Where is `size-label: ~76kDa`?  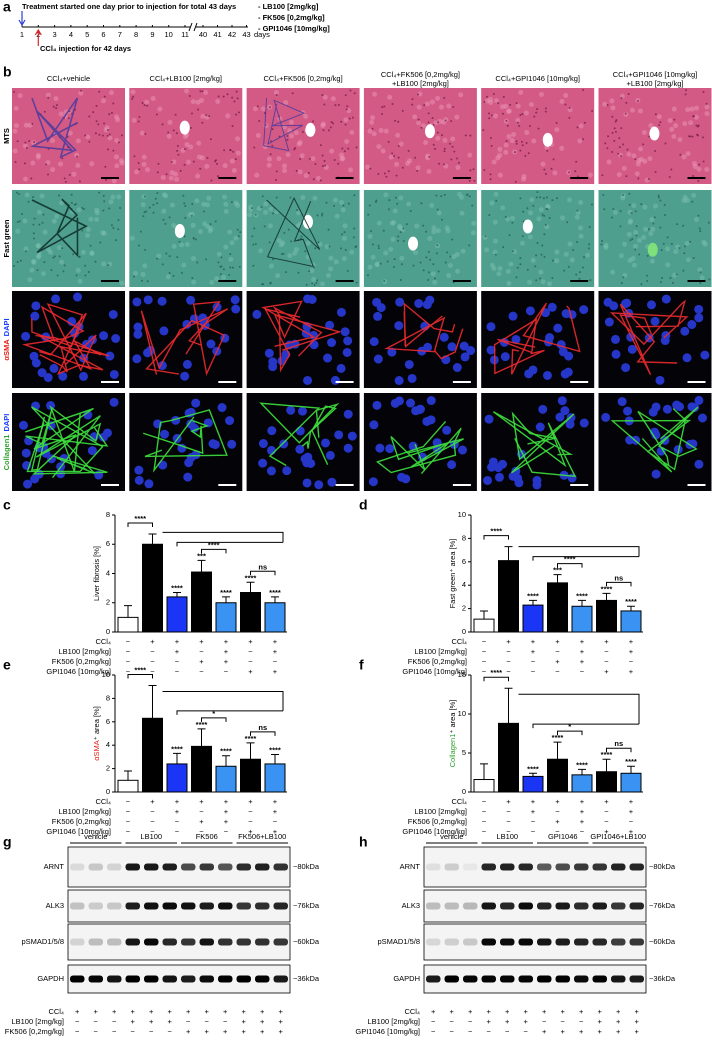
size-label: ~76kDa is located at coordinates (306, 905).